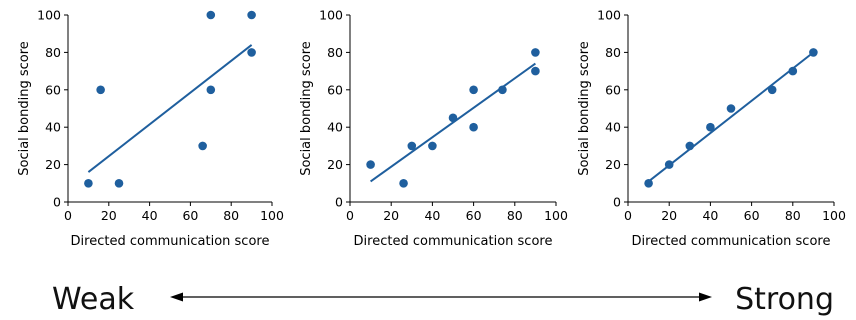 Image resolution: width=856 pixels, height=320 pixels. Describe the element at coordinates (93, 299) in the screenshot. I see `weak-label: Weak` at that location.